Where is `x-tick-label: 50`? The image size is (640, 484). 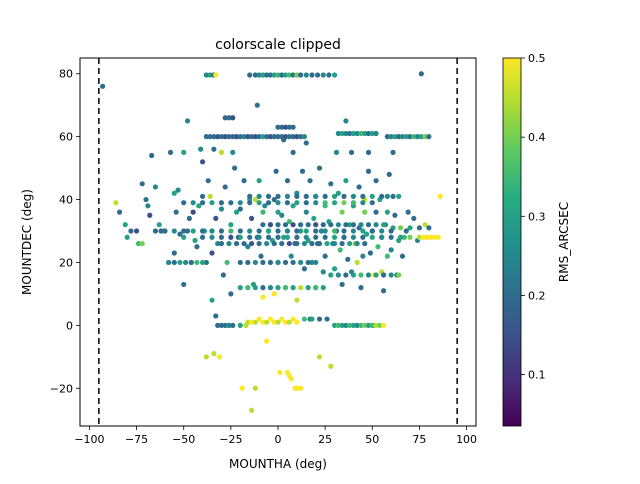
x-tick-label: 50 is located at coordinates (372, 439).